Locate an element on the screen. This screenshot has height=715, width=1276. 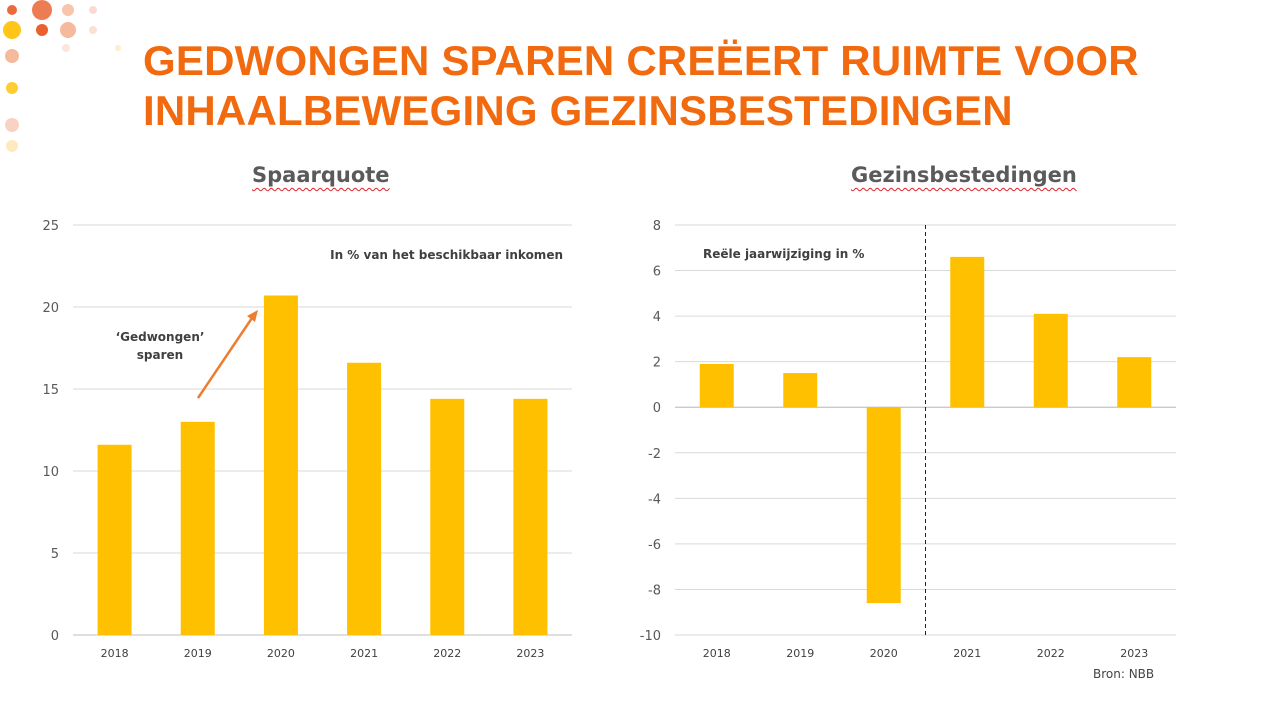
source-note: Bron: NBB is located at coordinates (1124, 674).